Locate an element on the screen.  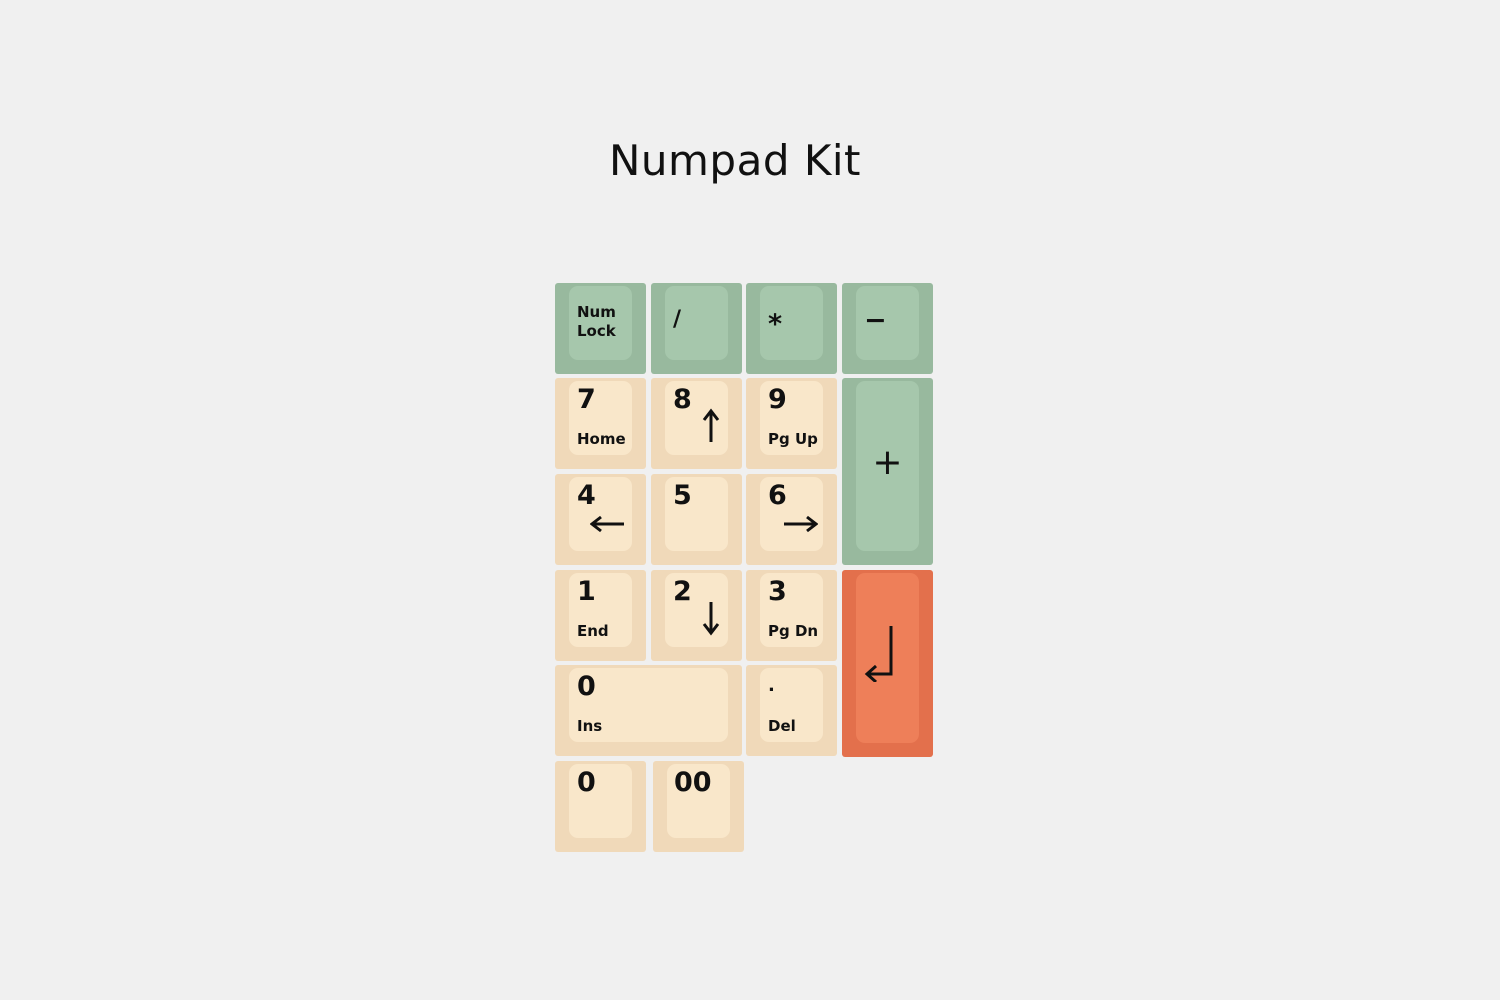
key-legend: 7 is located at coordinates (586, 399).